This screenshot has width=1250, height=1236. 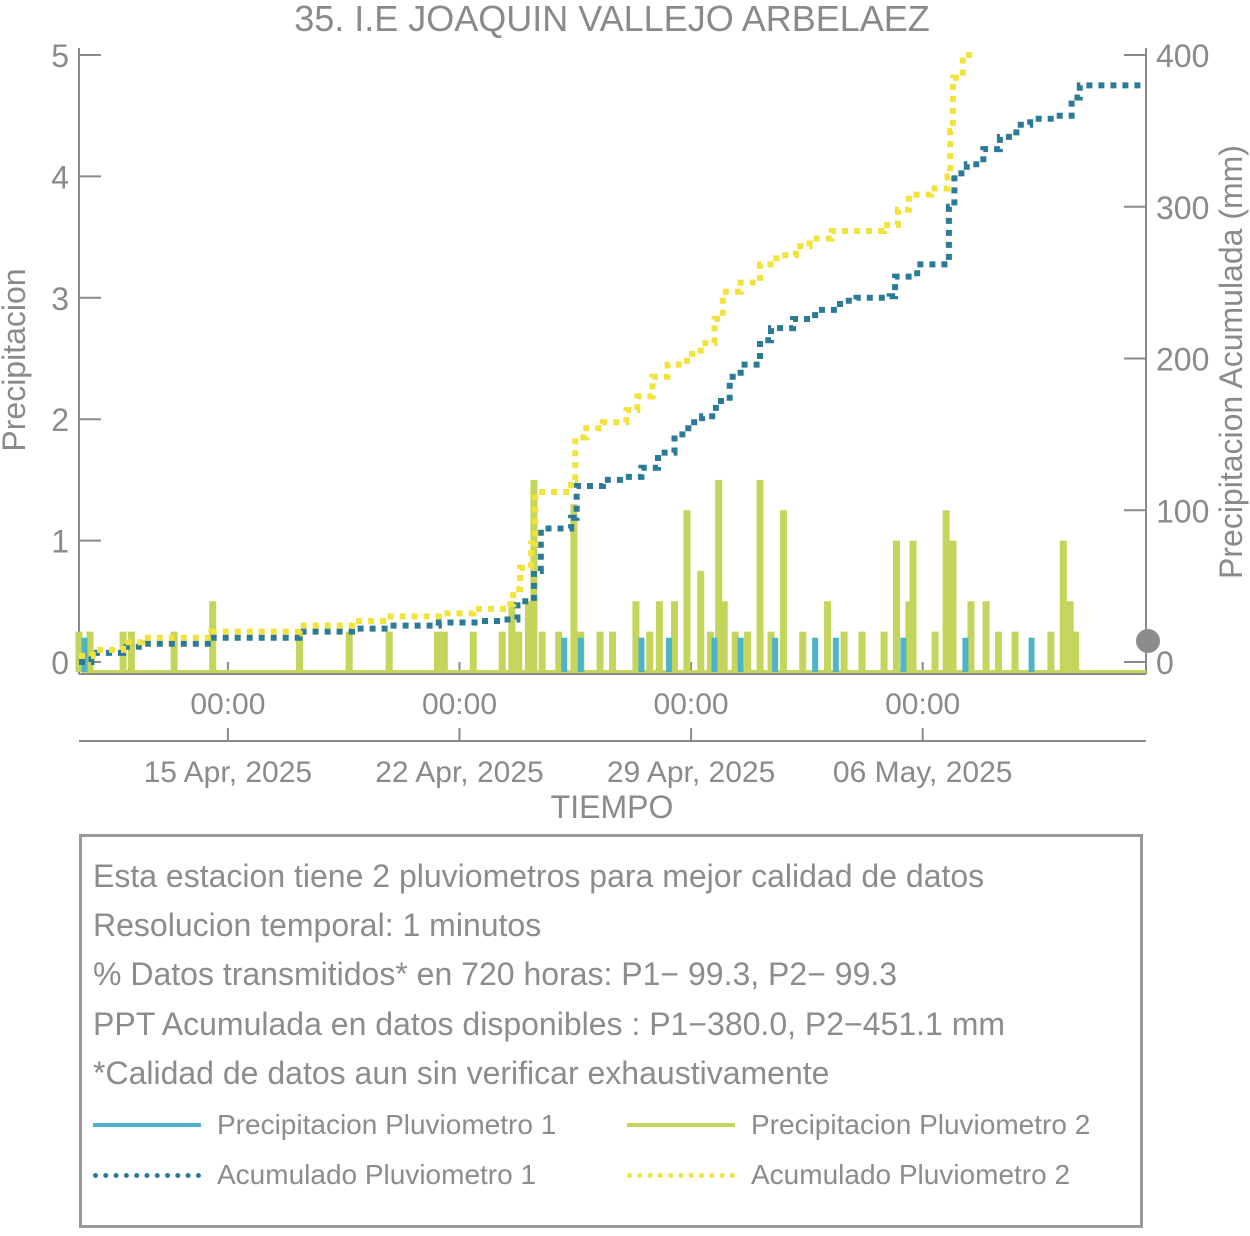 What do you see at coordinates (60, 420) in the screenshot?
I see `left-tick-label: 2` at bounding box center [60, 420].